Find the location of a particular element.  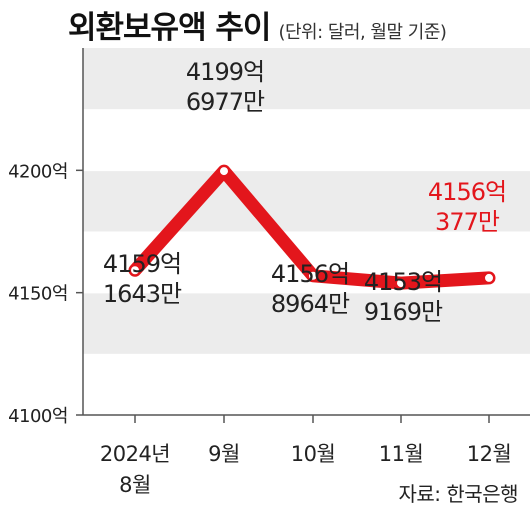

x-tick-label: 11월 is located at coordinates (401, 454).